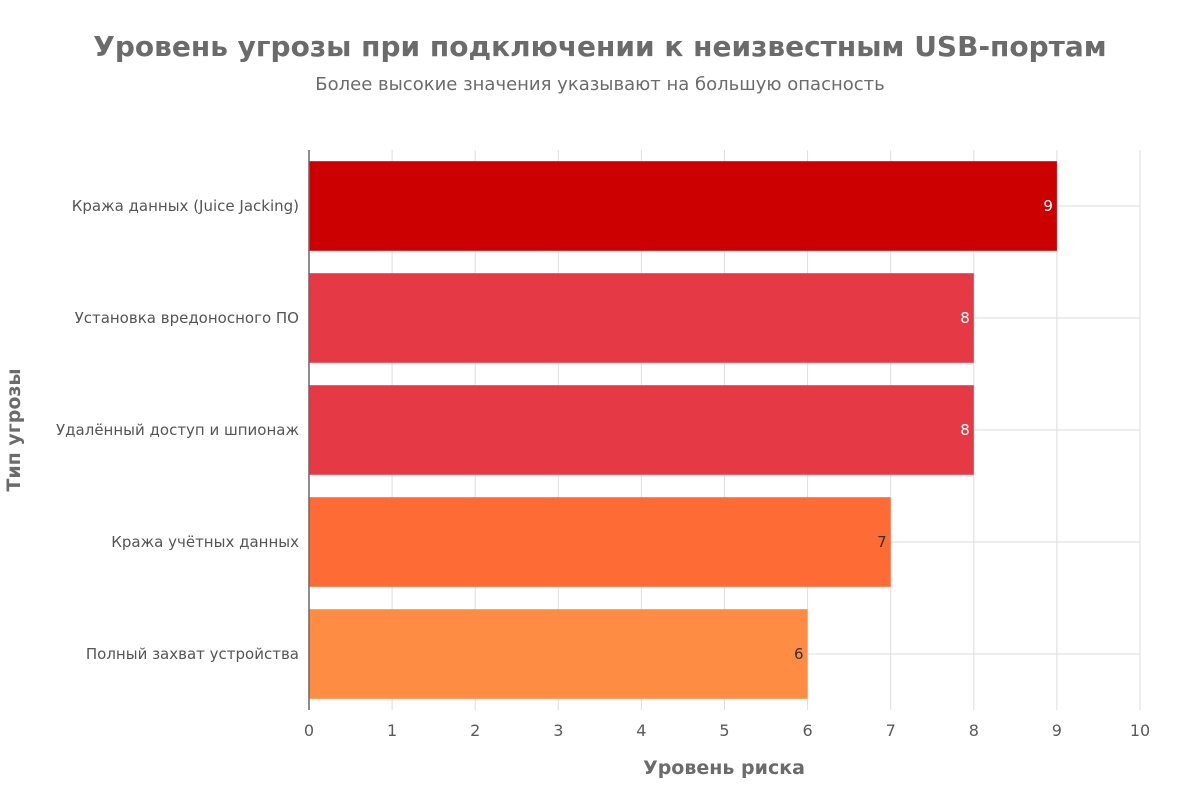  I want to click on category-label: Удалённый доступ и шпионаж, so click(177, 430).